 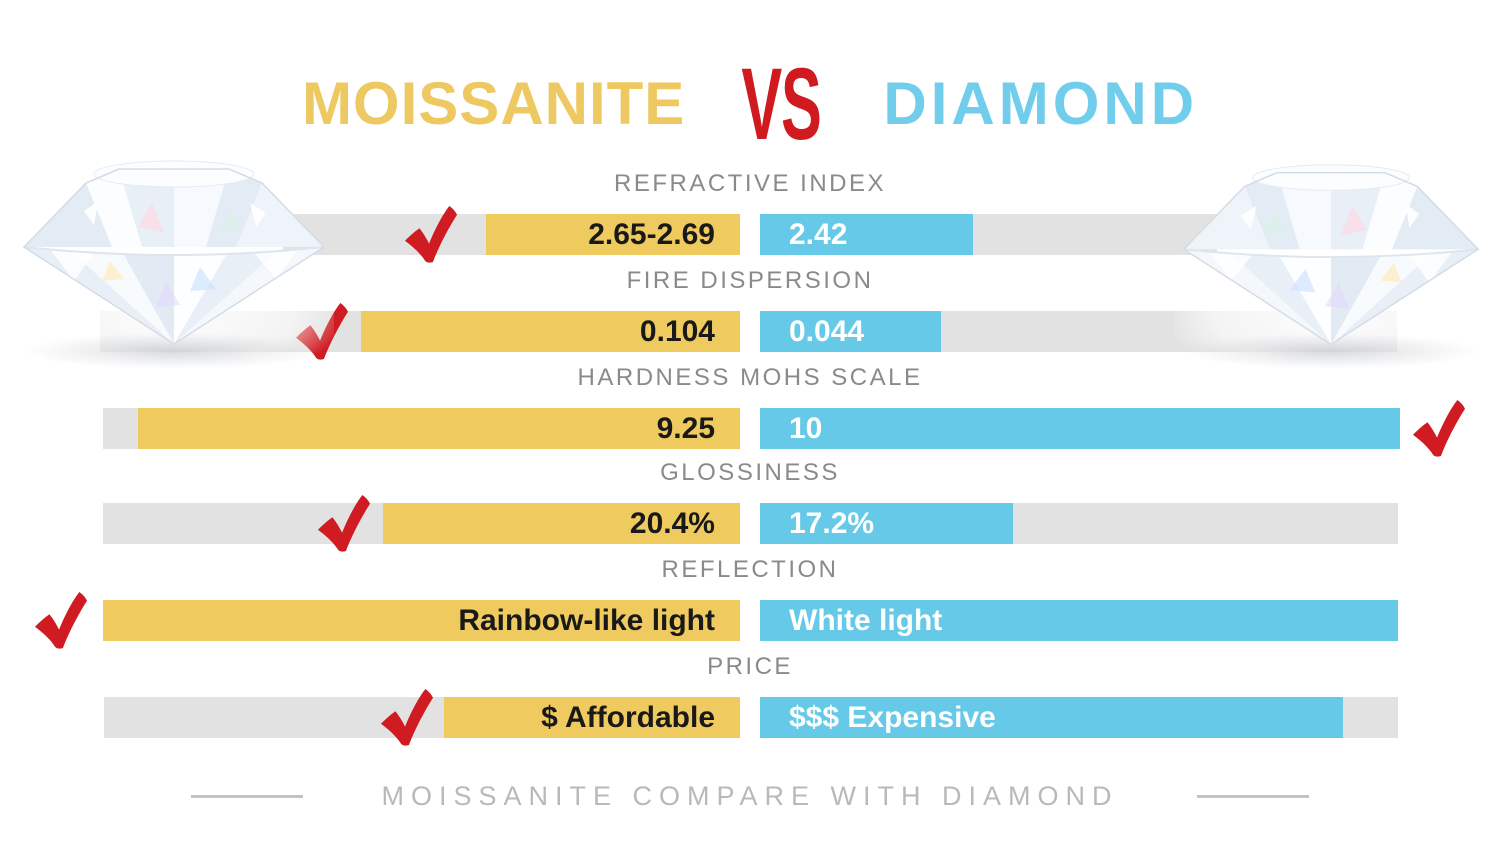 What do you see at coordinates (750, 569) in the screenshot?
I see `row-label: REFLECTION` at bounding box center [750, 569].